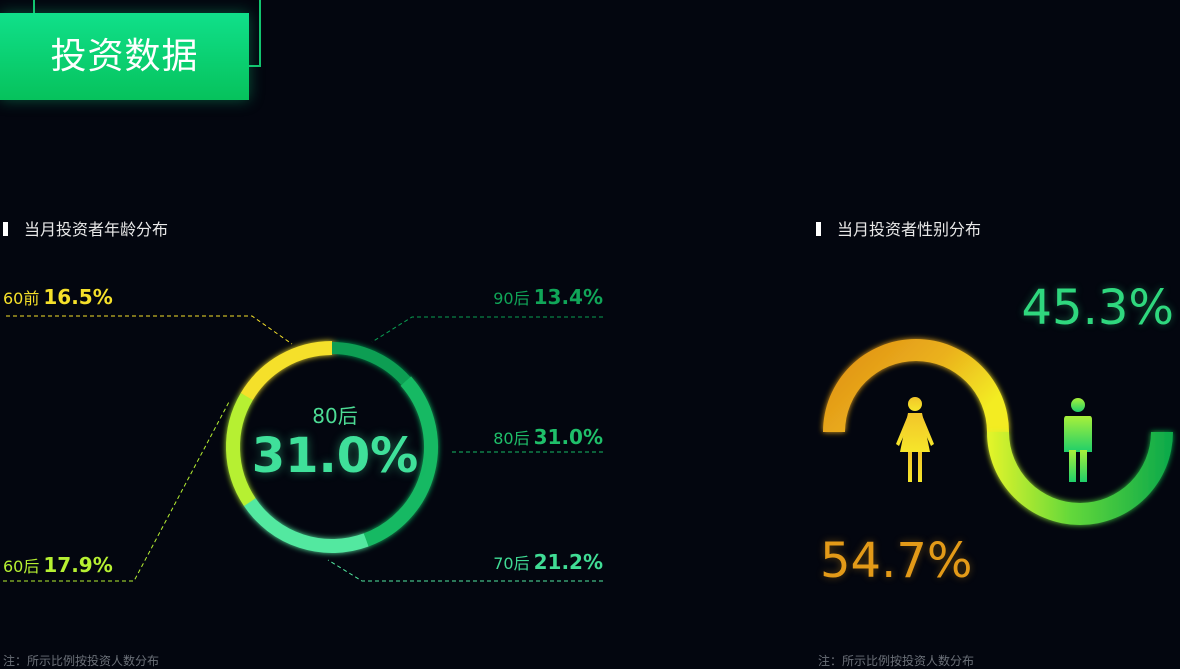 This screenshot has height=669, width=1180. Describe the element at coordinates (96, 229) in the screenshot. I see `age-section-title-text: 当月投资者年龄分布` at that location.